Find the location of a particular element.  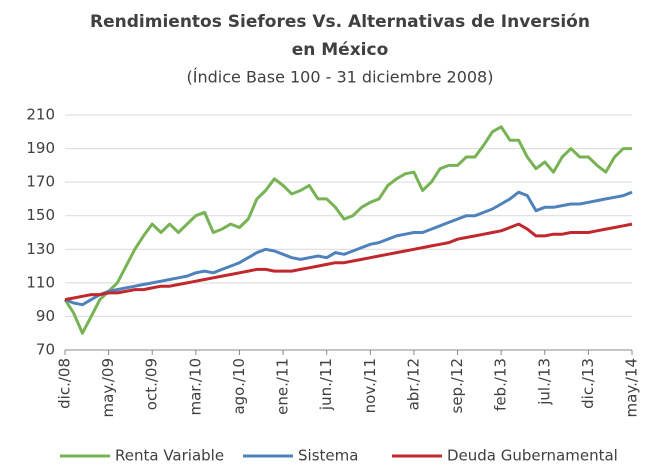

legend-label: Sistema is located at coordinates (328, 456).